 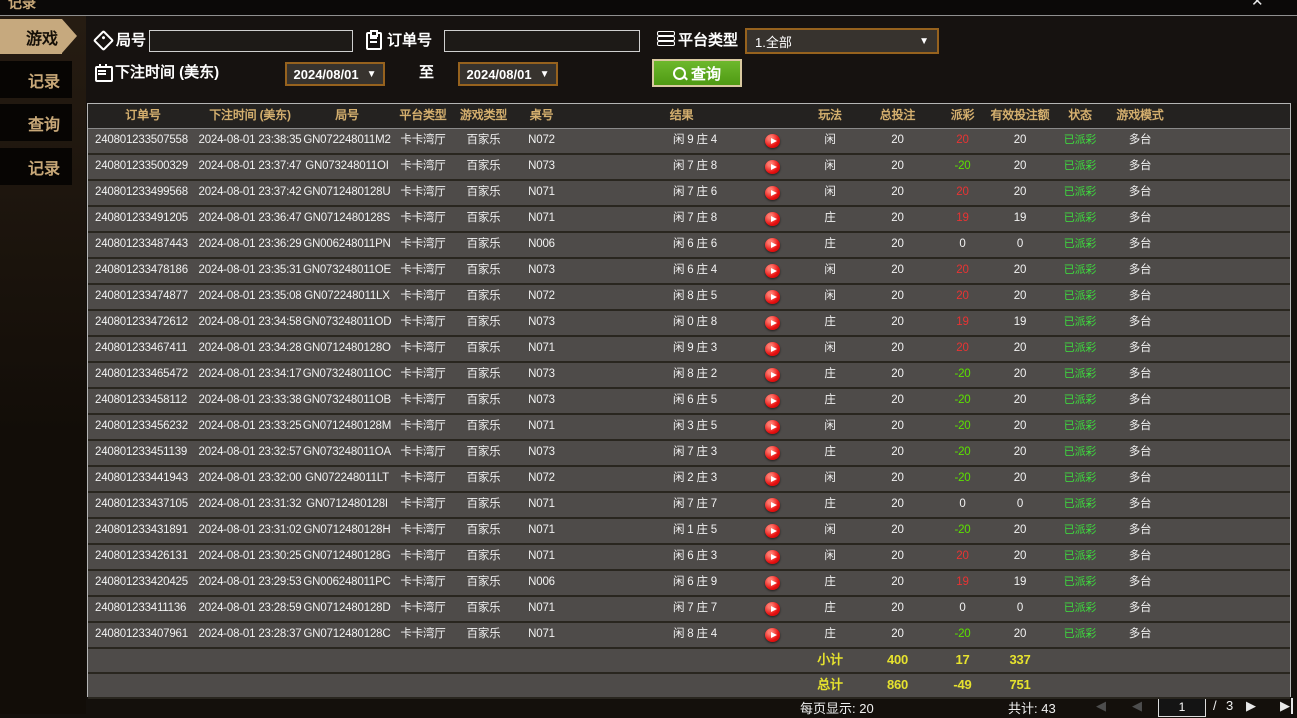 What do you see at coordinates (842, 41) in the screenshot?
I see `platform-type-dropdown: 1.全部 ▼` at bounding box center [842, 41].